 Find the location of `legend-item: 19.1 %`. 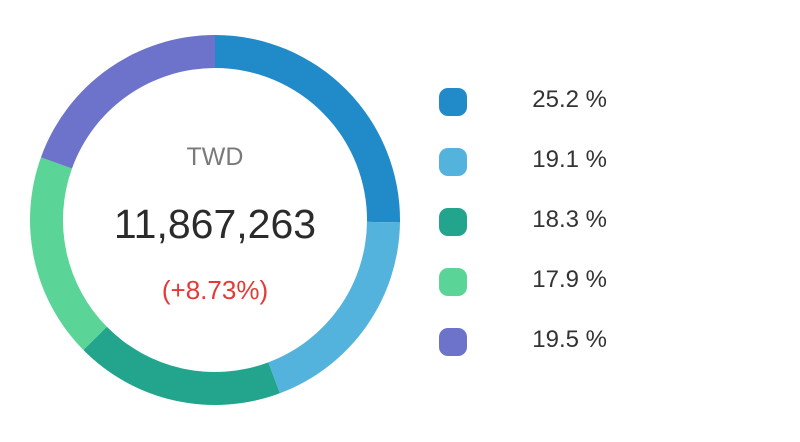

legend-item: 19.1 % is located at coordinates (522, 162).